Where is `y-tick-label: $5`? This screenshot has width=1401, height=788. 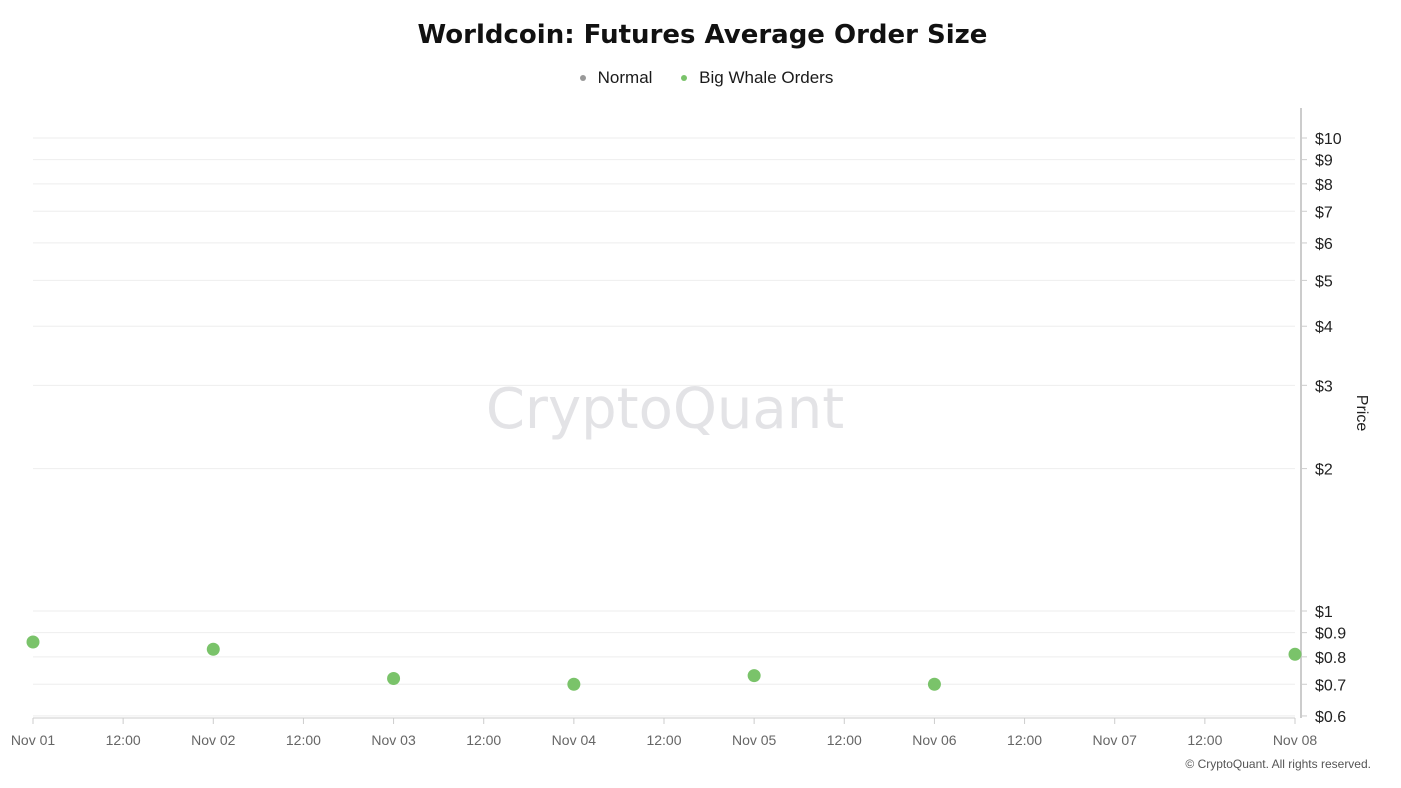
y-tick-label: $5 is located at coordinates (1324, 281).